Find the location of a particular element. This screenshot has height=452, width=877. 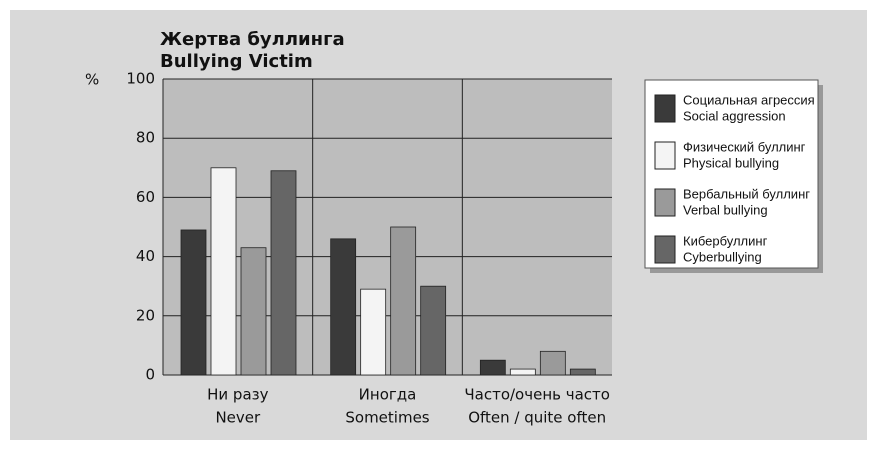

chart-title: Жертва буллинга is located at coordinates (252, 39).